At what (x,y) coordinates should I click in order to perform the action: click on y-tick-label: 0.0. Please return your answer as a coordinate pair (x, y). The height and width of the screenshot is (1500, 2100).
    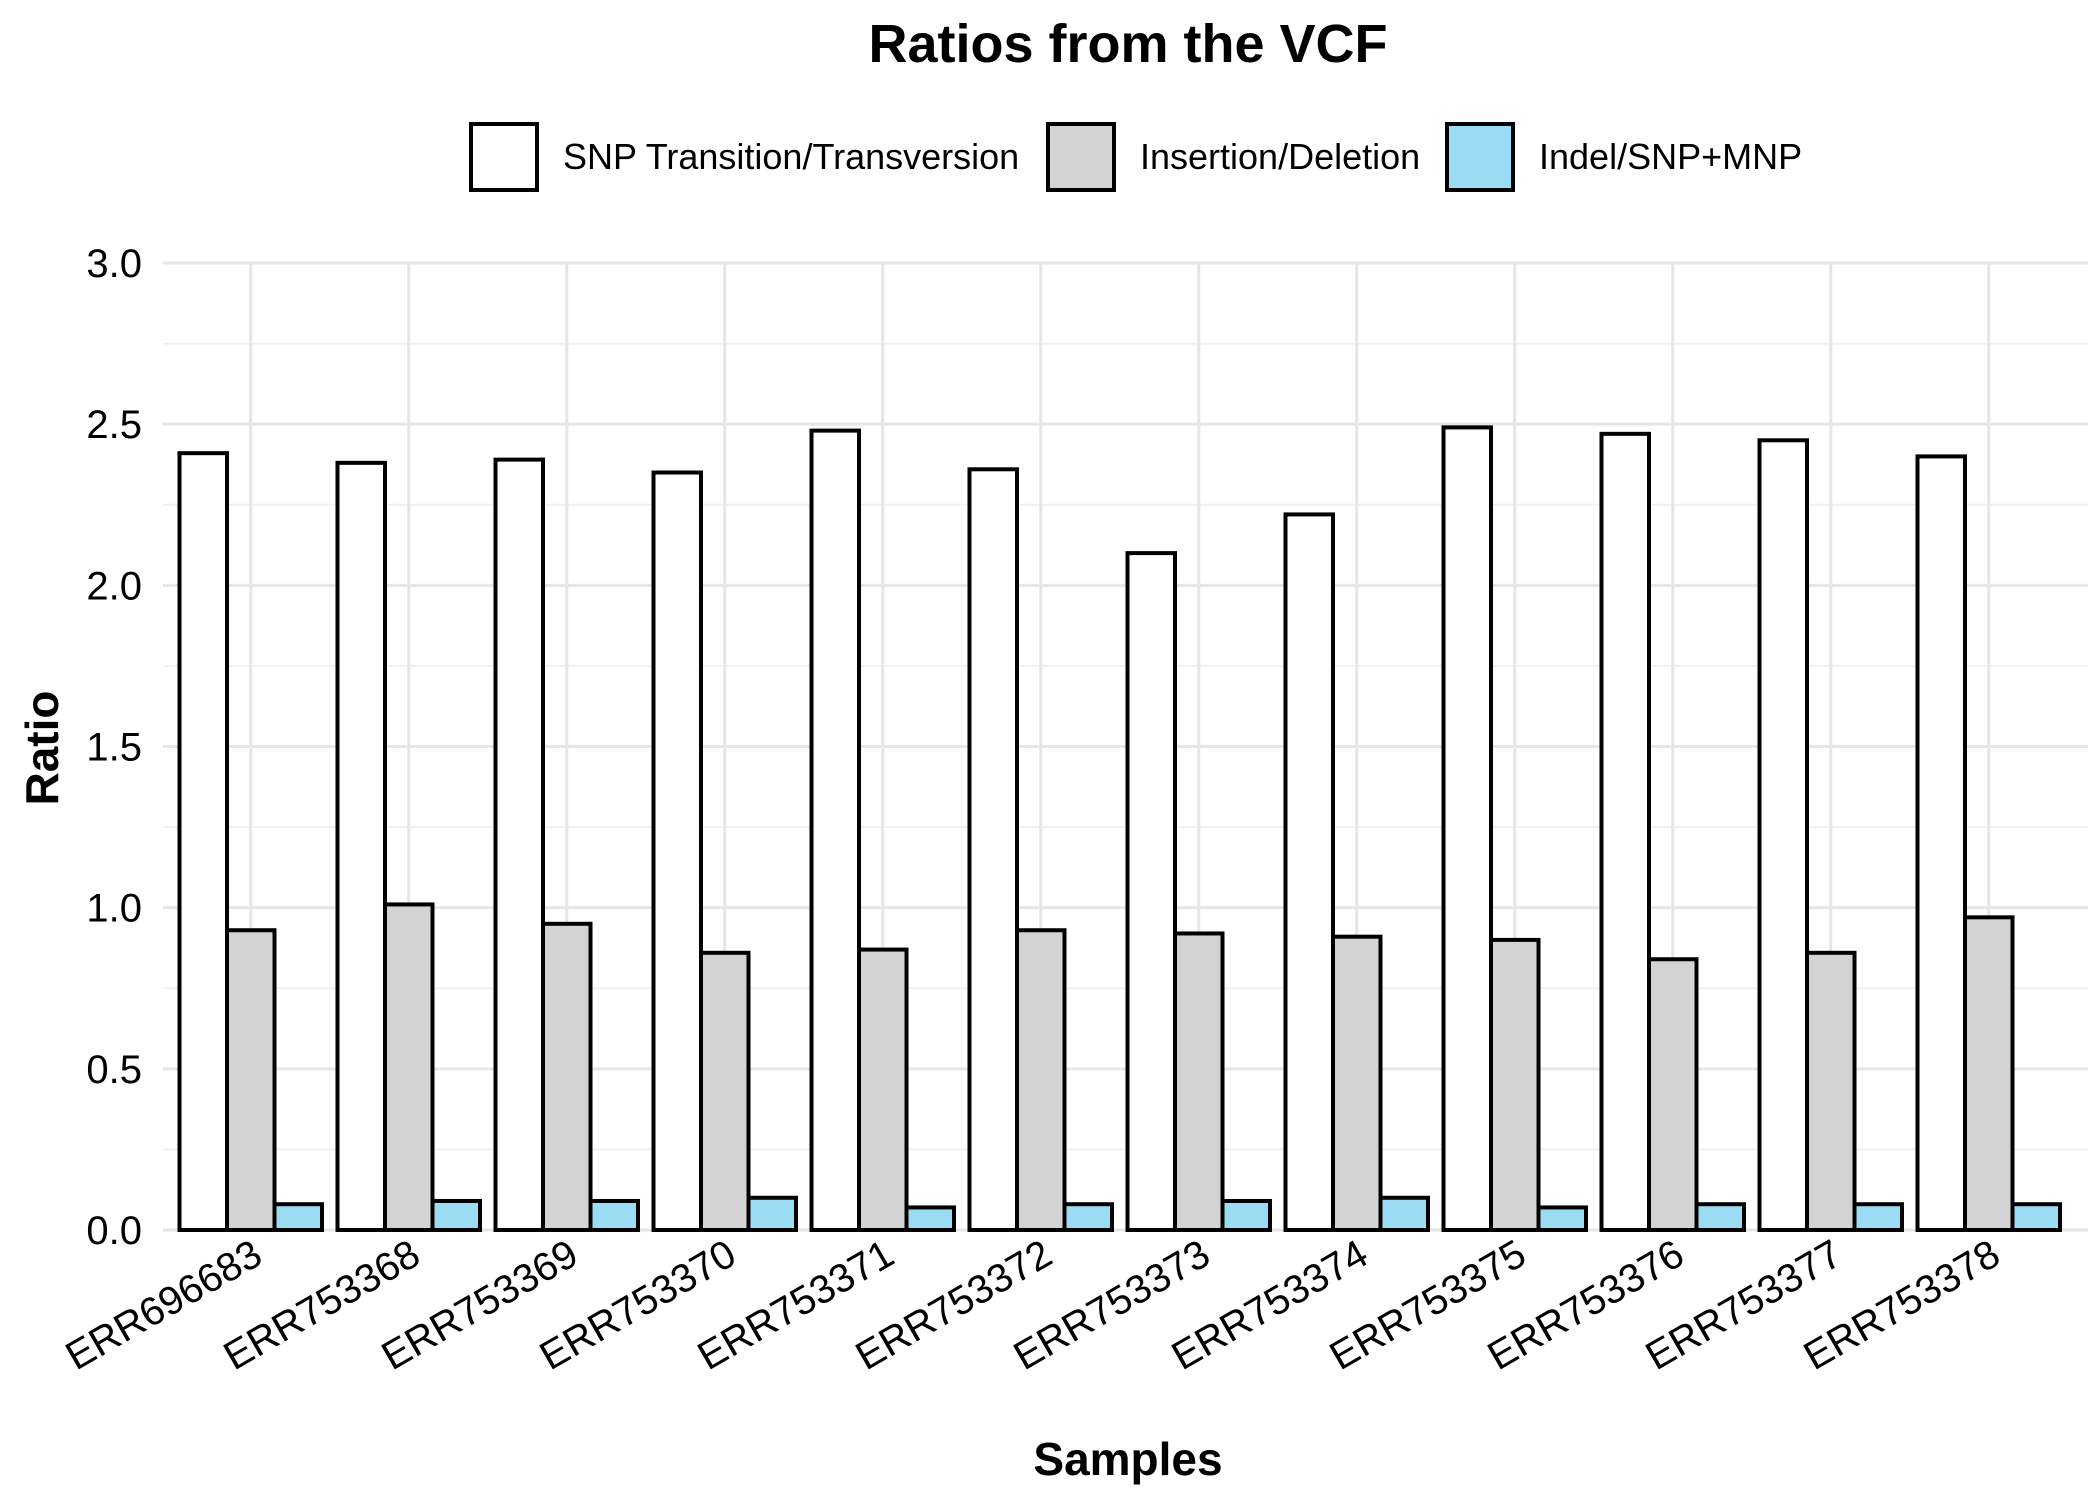
    Looking at the image, I should click on (114, 1231).